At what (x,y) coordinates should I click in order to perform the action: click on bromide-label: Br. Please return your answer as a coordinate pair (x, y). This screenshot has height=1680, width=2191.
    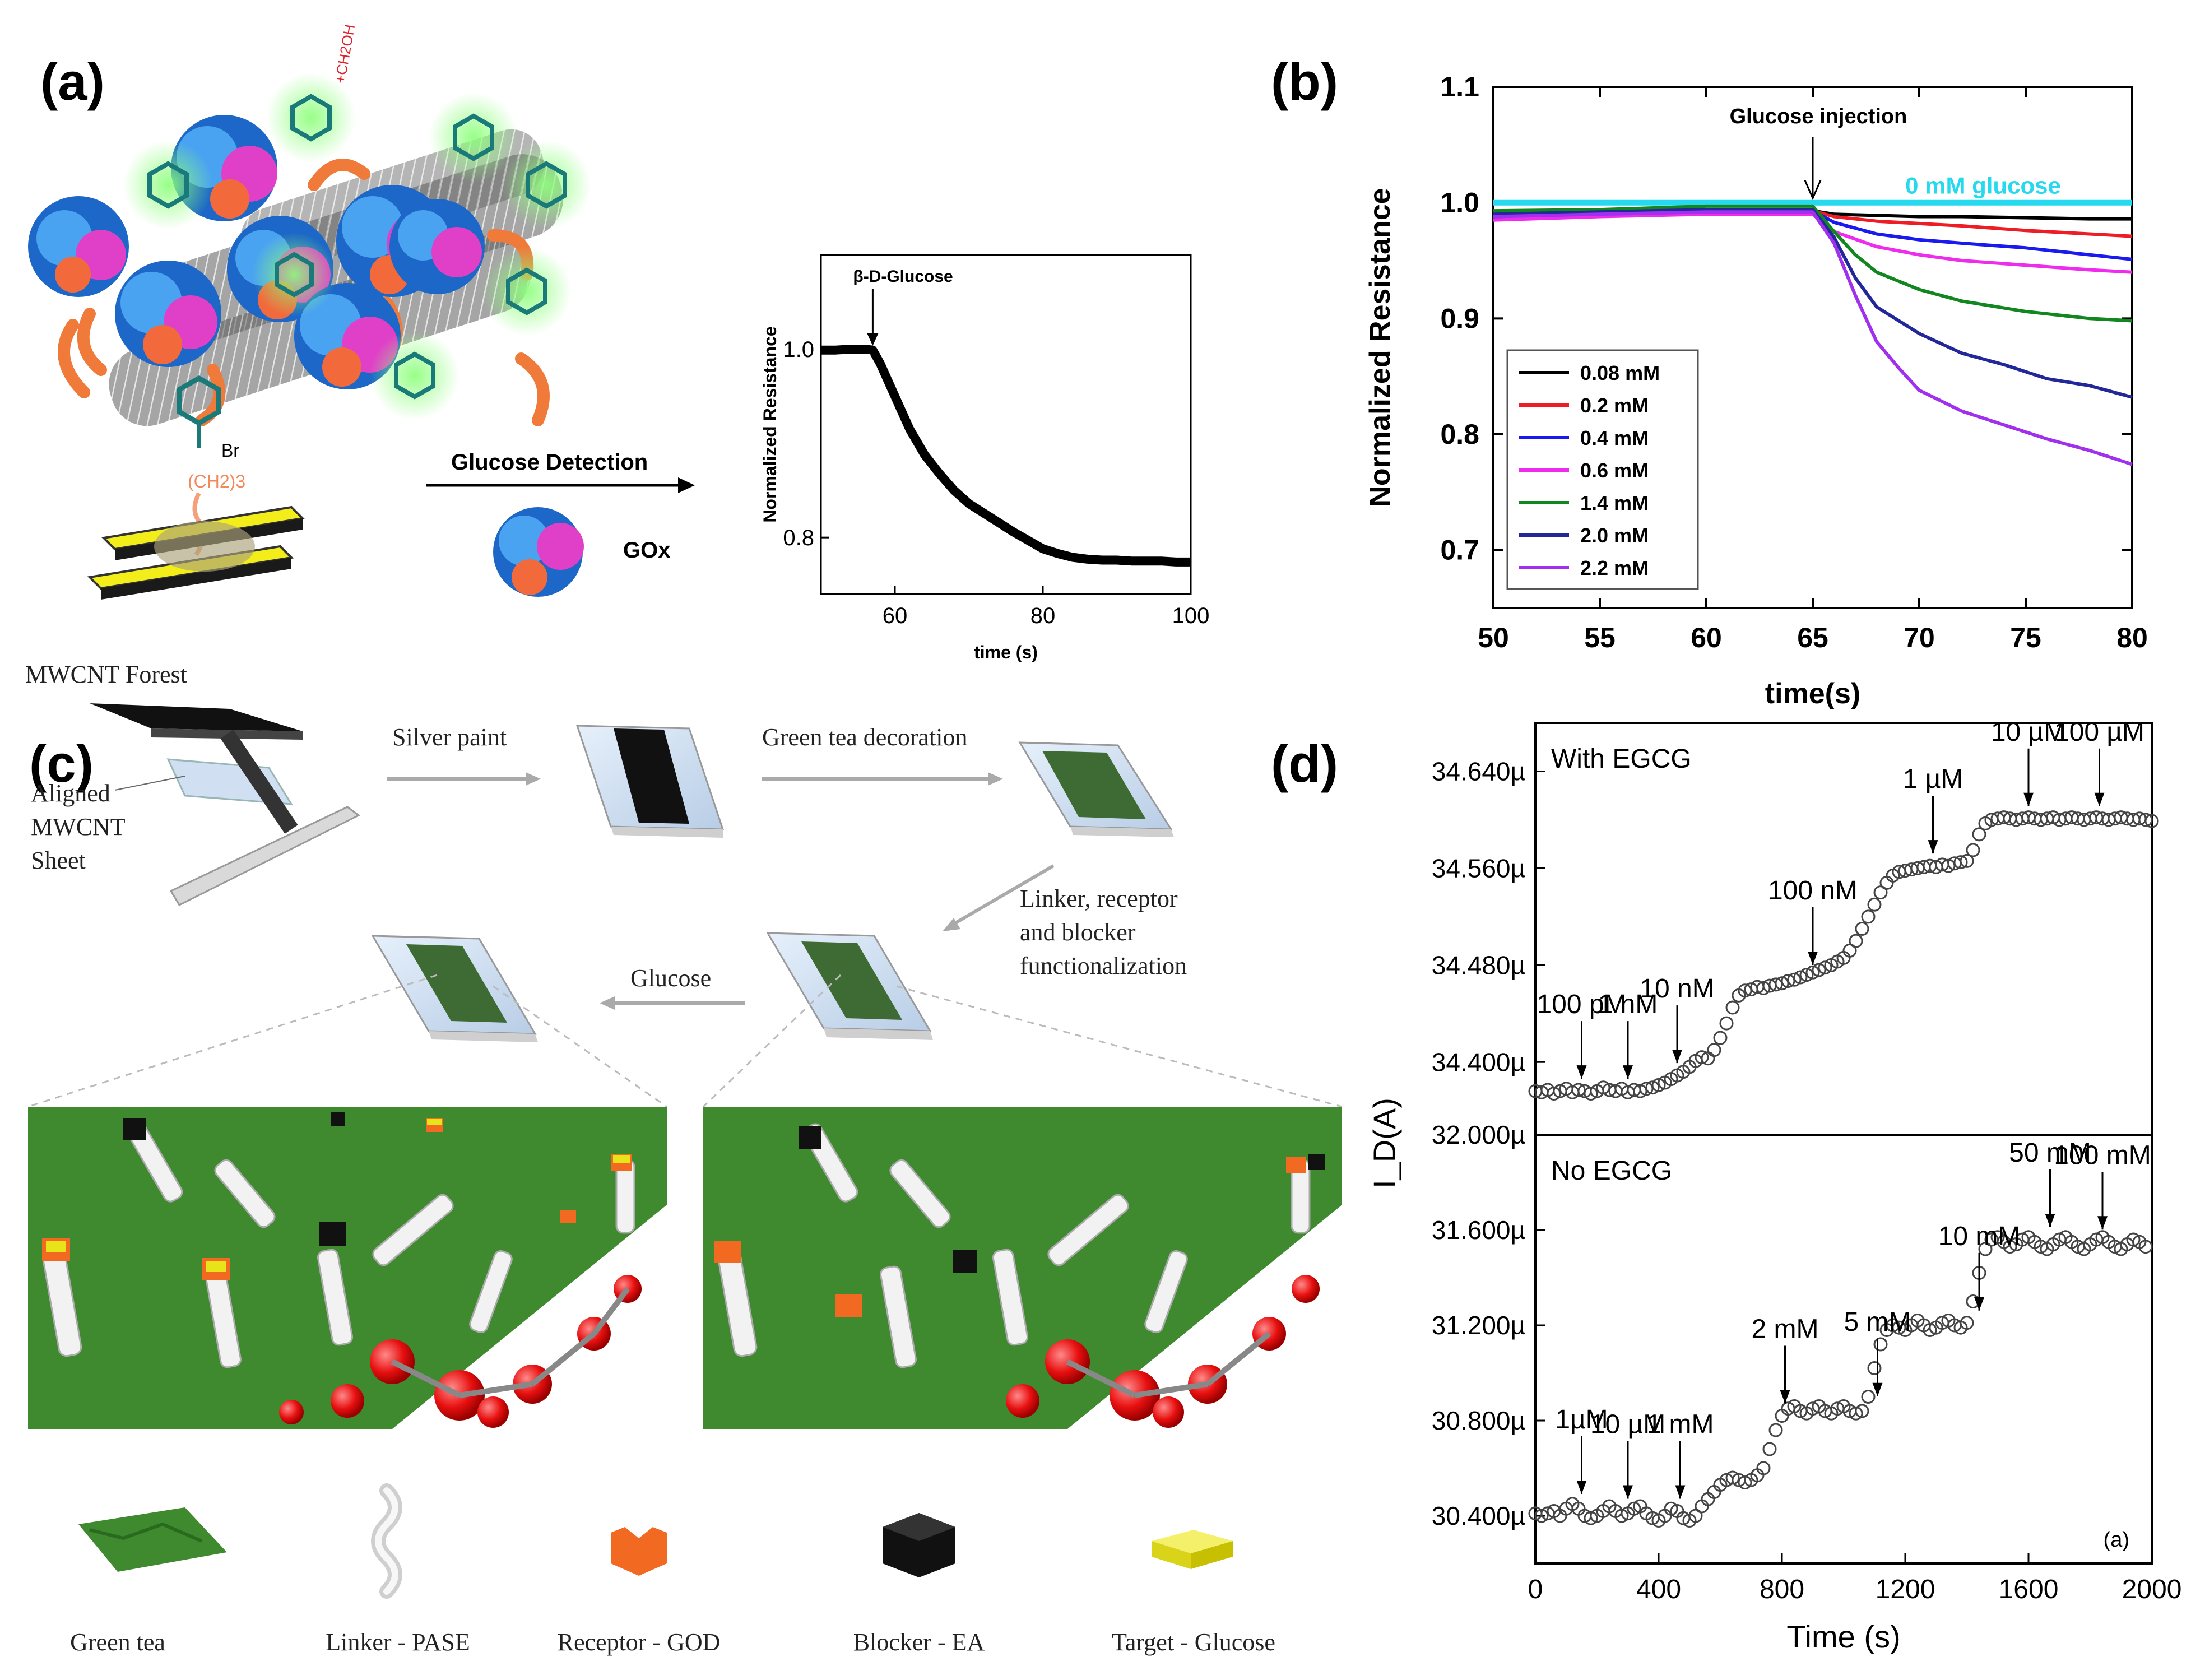
    Looking at the image, I should click on (230, 450).